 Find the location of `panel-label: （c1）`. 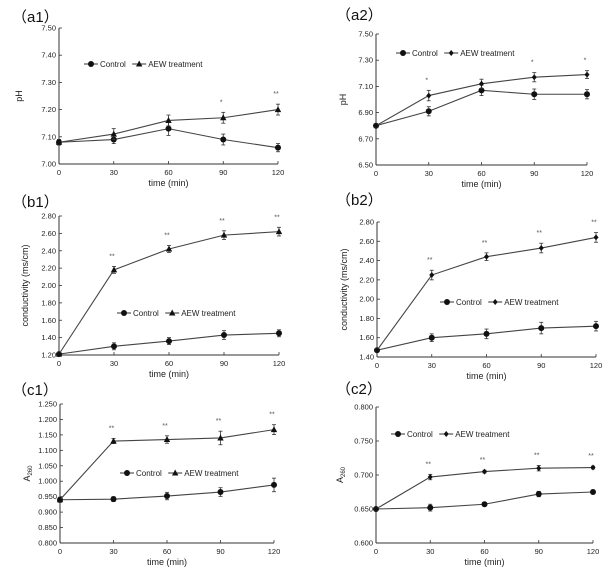

panel-label: （c1） is located at coordinates (35, 390).